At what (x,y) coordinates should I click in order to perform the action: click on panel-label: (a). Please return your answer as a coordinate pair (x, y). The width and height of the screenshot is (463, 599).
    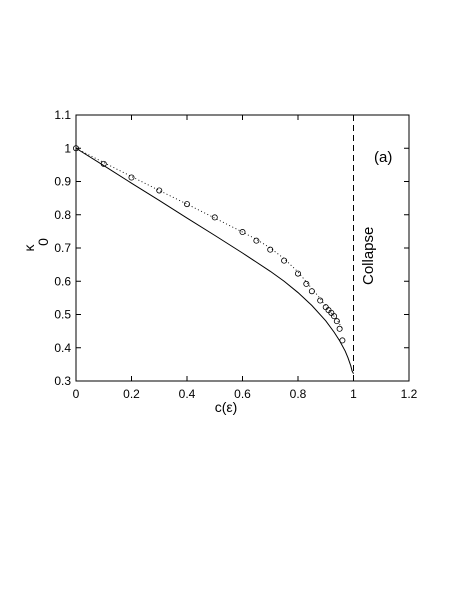
    Looking at the image, I should click on (383, 157).